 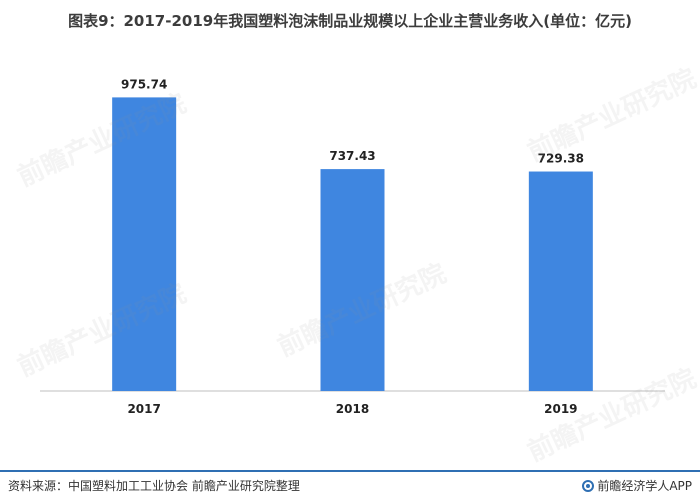 I want to click on data-label-2019: 729.38, so click(x=561, y=159).